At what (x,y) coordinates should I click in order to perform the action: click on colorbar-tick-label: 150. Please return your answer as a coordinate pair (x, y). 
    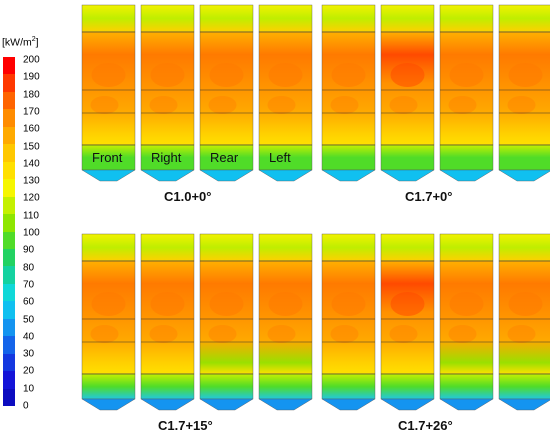
    Looking at the image, I should click on (31, 146).